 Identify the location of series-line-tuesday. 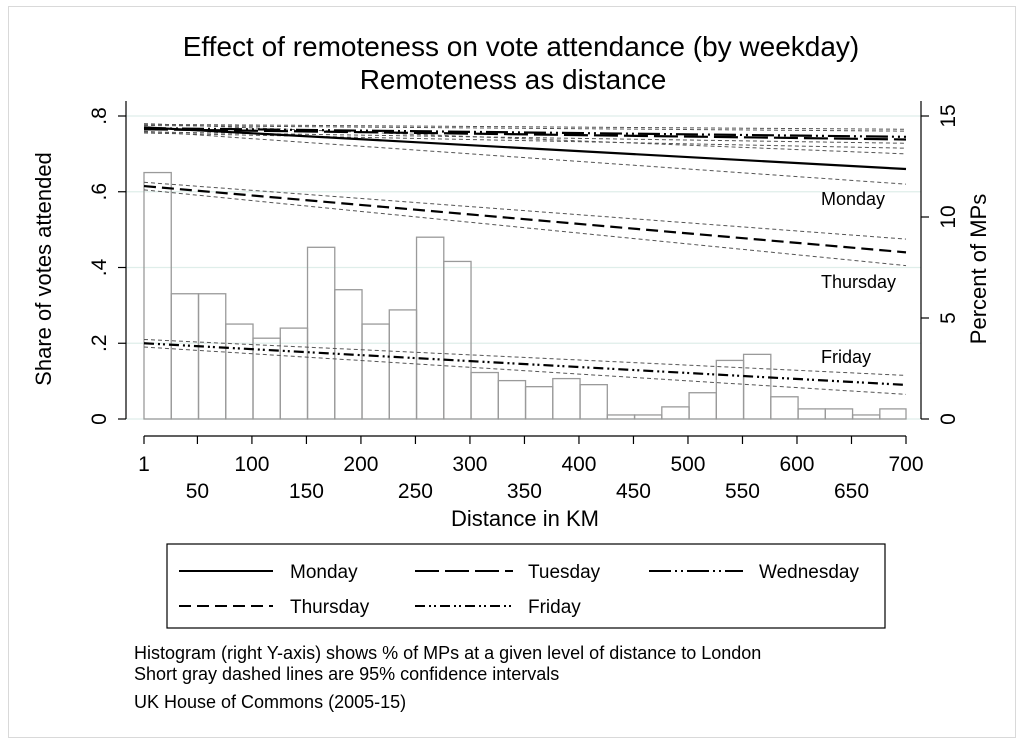
(525, 134).